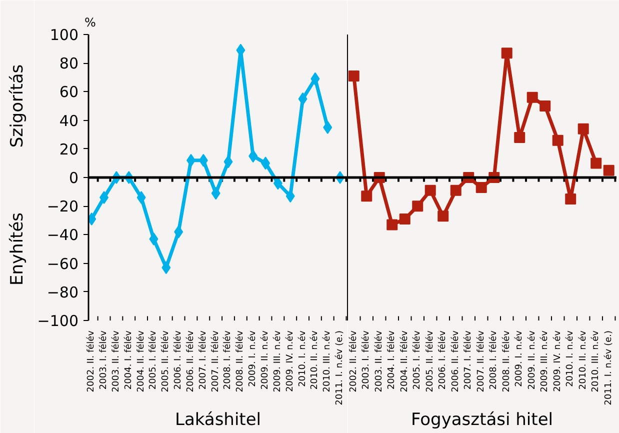 This screenshot has width=619, height=433. I want to click on x-axis-title: Lakáshitel, so click(218, 420).